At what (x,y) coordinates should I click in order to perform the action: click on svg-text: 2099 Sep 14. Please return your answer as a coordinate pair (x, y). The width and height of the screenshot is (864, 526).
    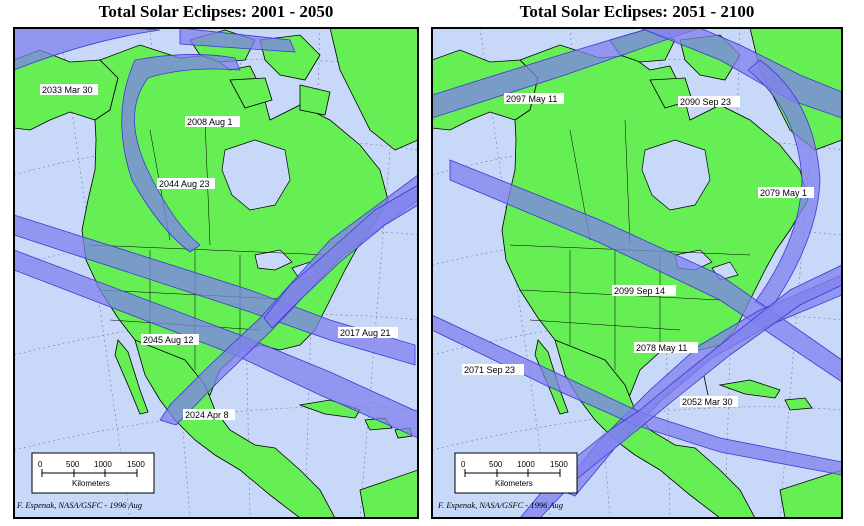
    Looking at the image, I should click on (639, 291).